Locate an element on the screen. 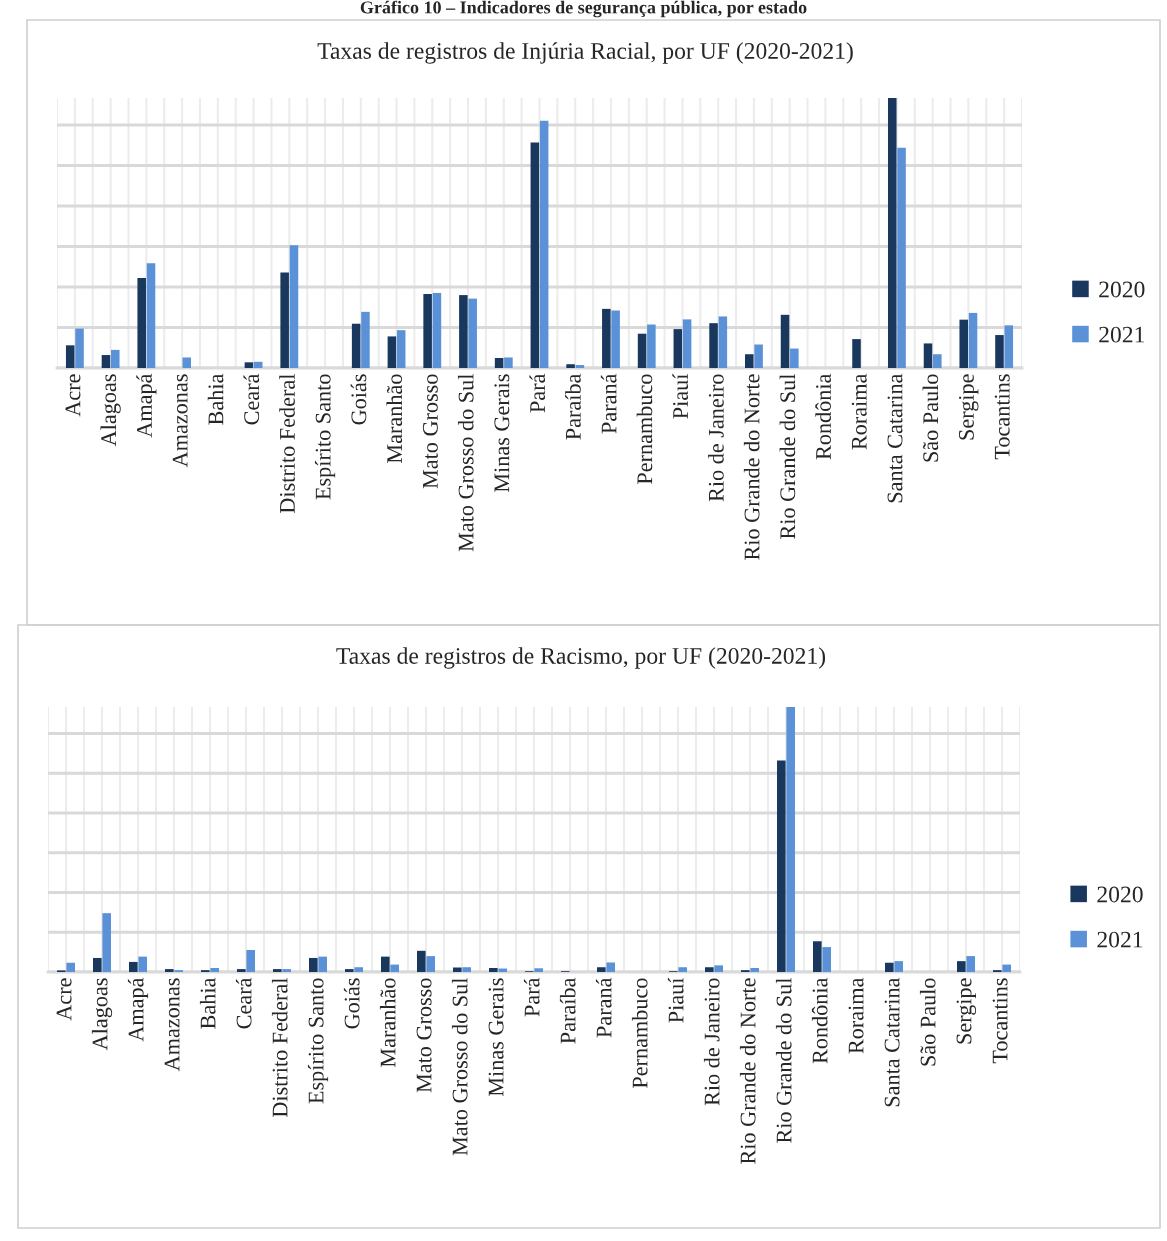 The height and width of the screenshot is (1241, 1167). x-tick-label: Alagoas is located at coordinates (110, 410).